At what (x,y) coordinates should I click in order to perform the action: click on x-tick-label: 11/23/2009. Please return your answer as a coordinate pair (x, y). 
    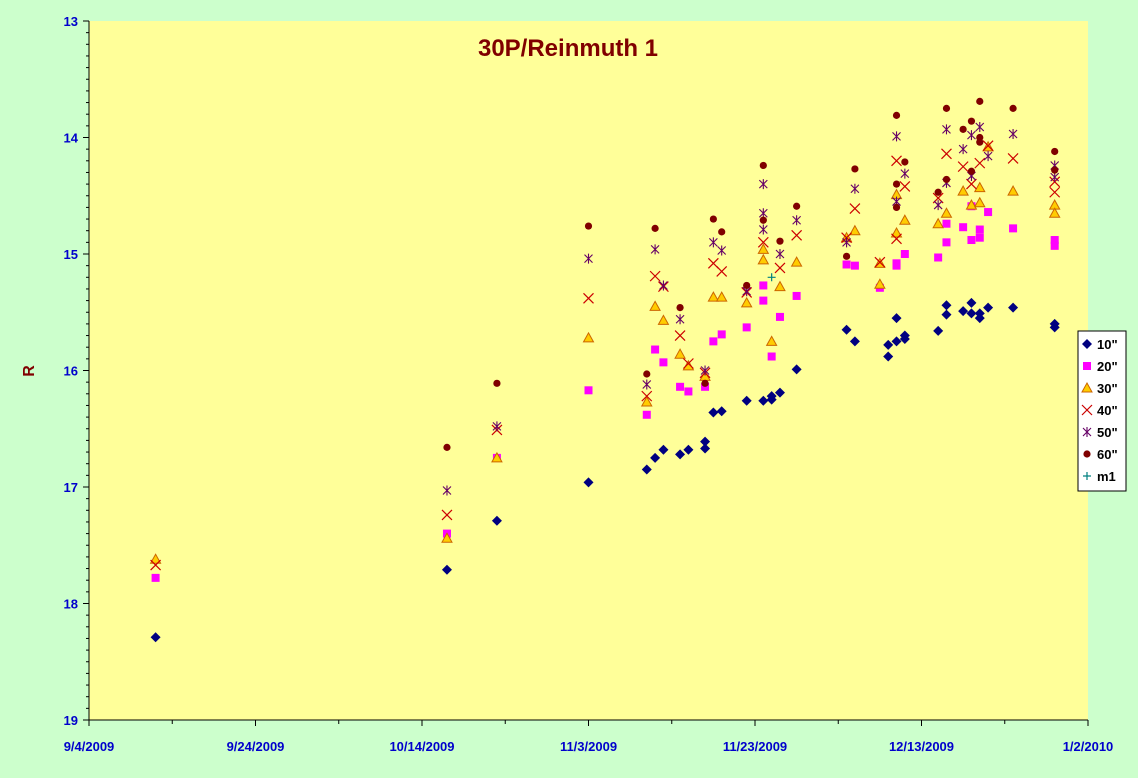
    Looking at the image, I should click on (755, 746).